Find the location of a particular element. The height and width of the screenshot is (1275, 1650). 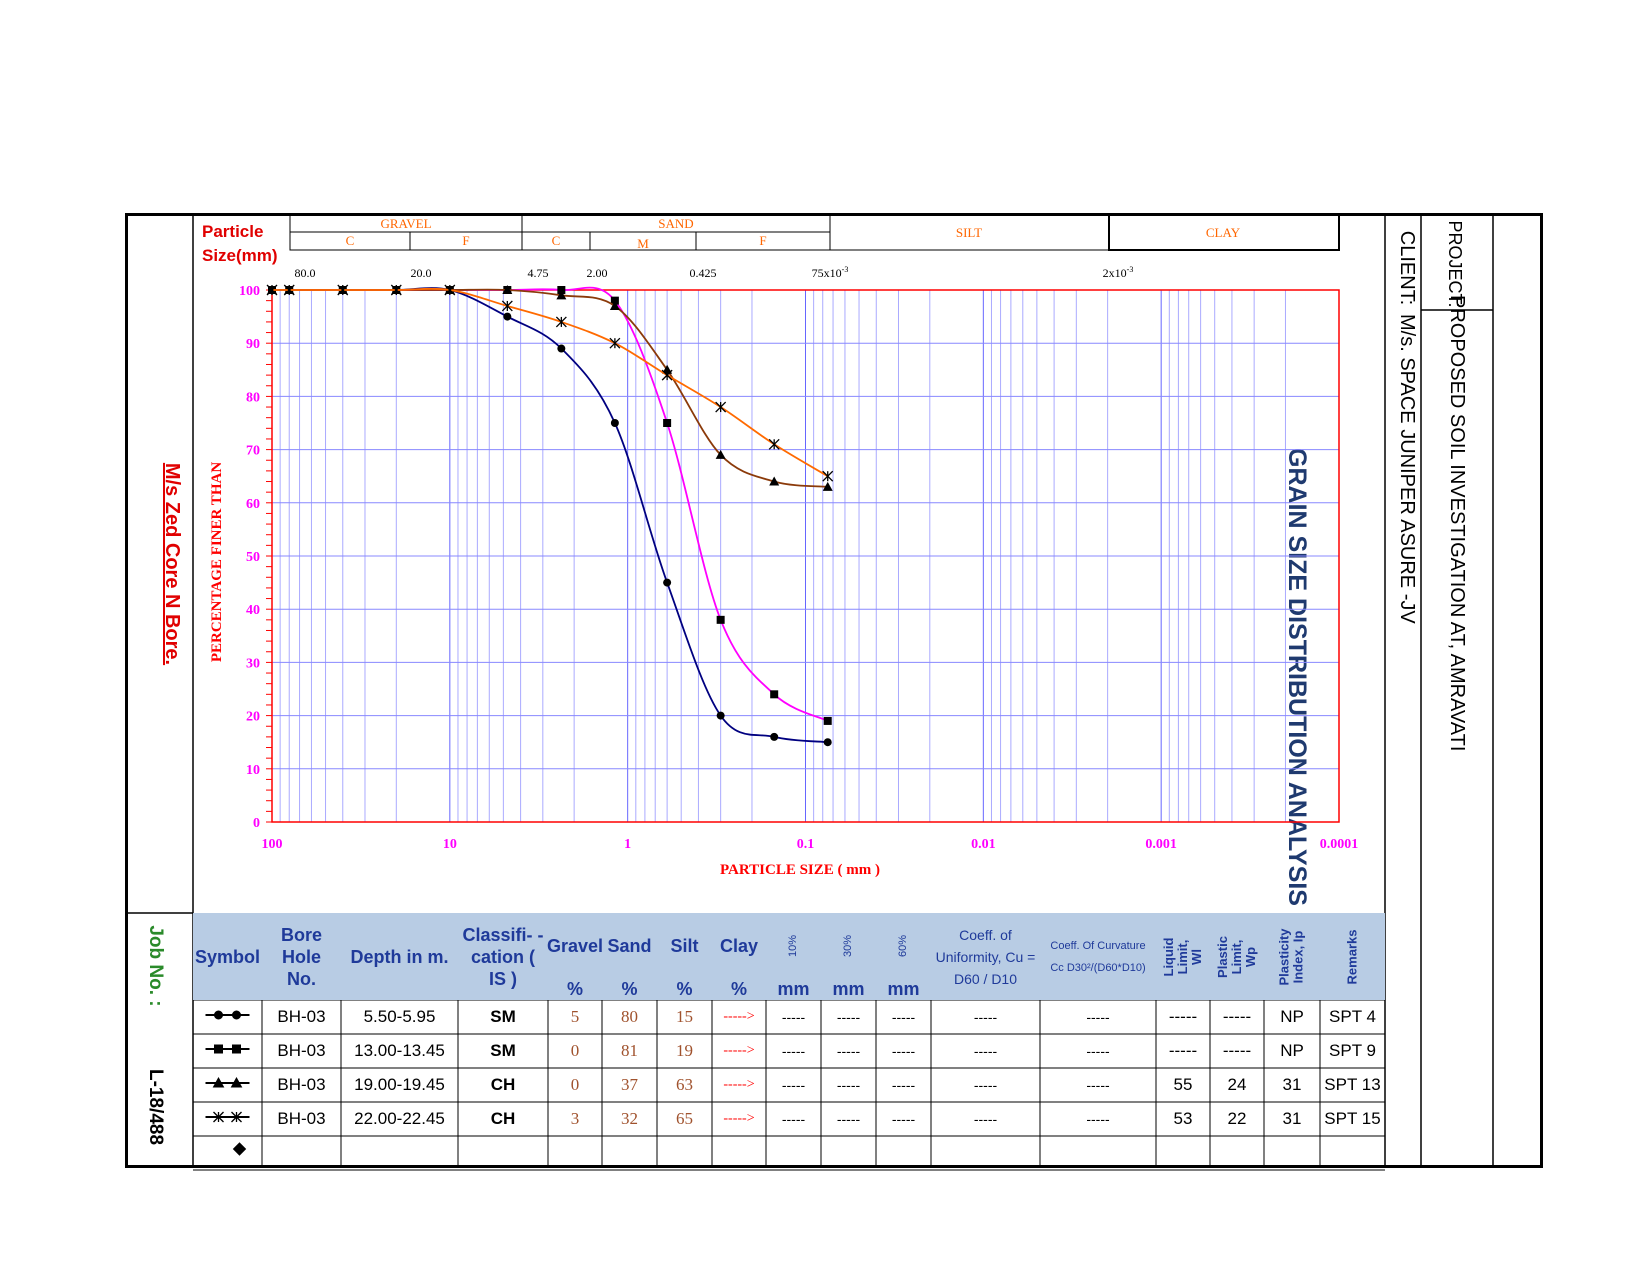

header-silt: Silt is located at coordinates (684, 945).